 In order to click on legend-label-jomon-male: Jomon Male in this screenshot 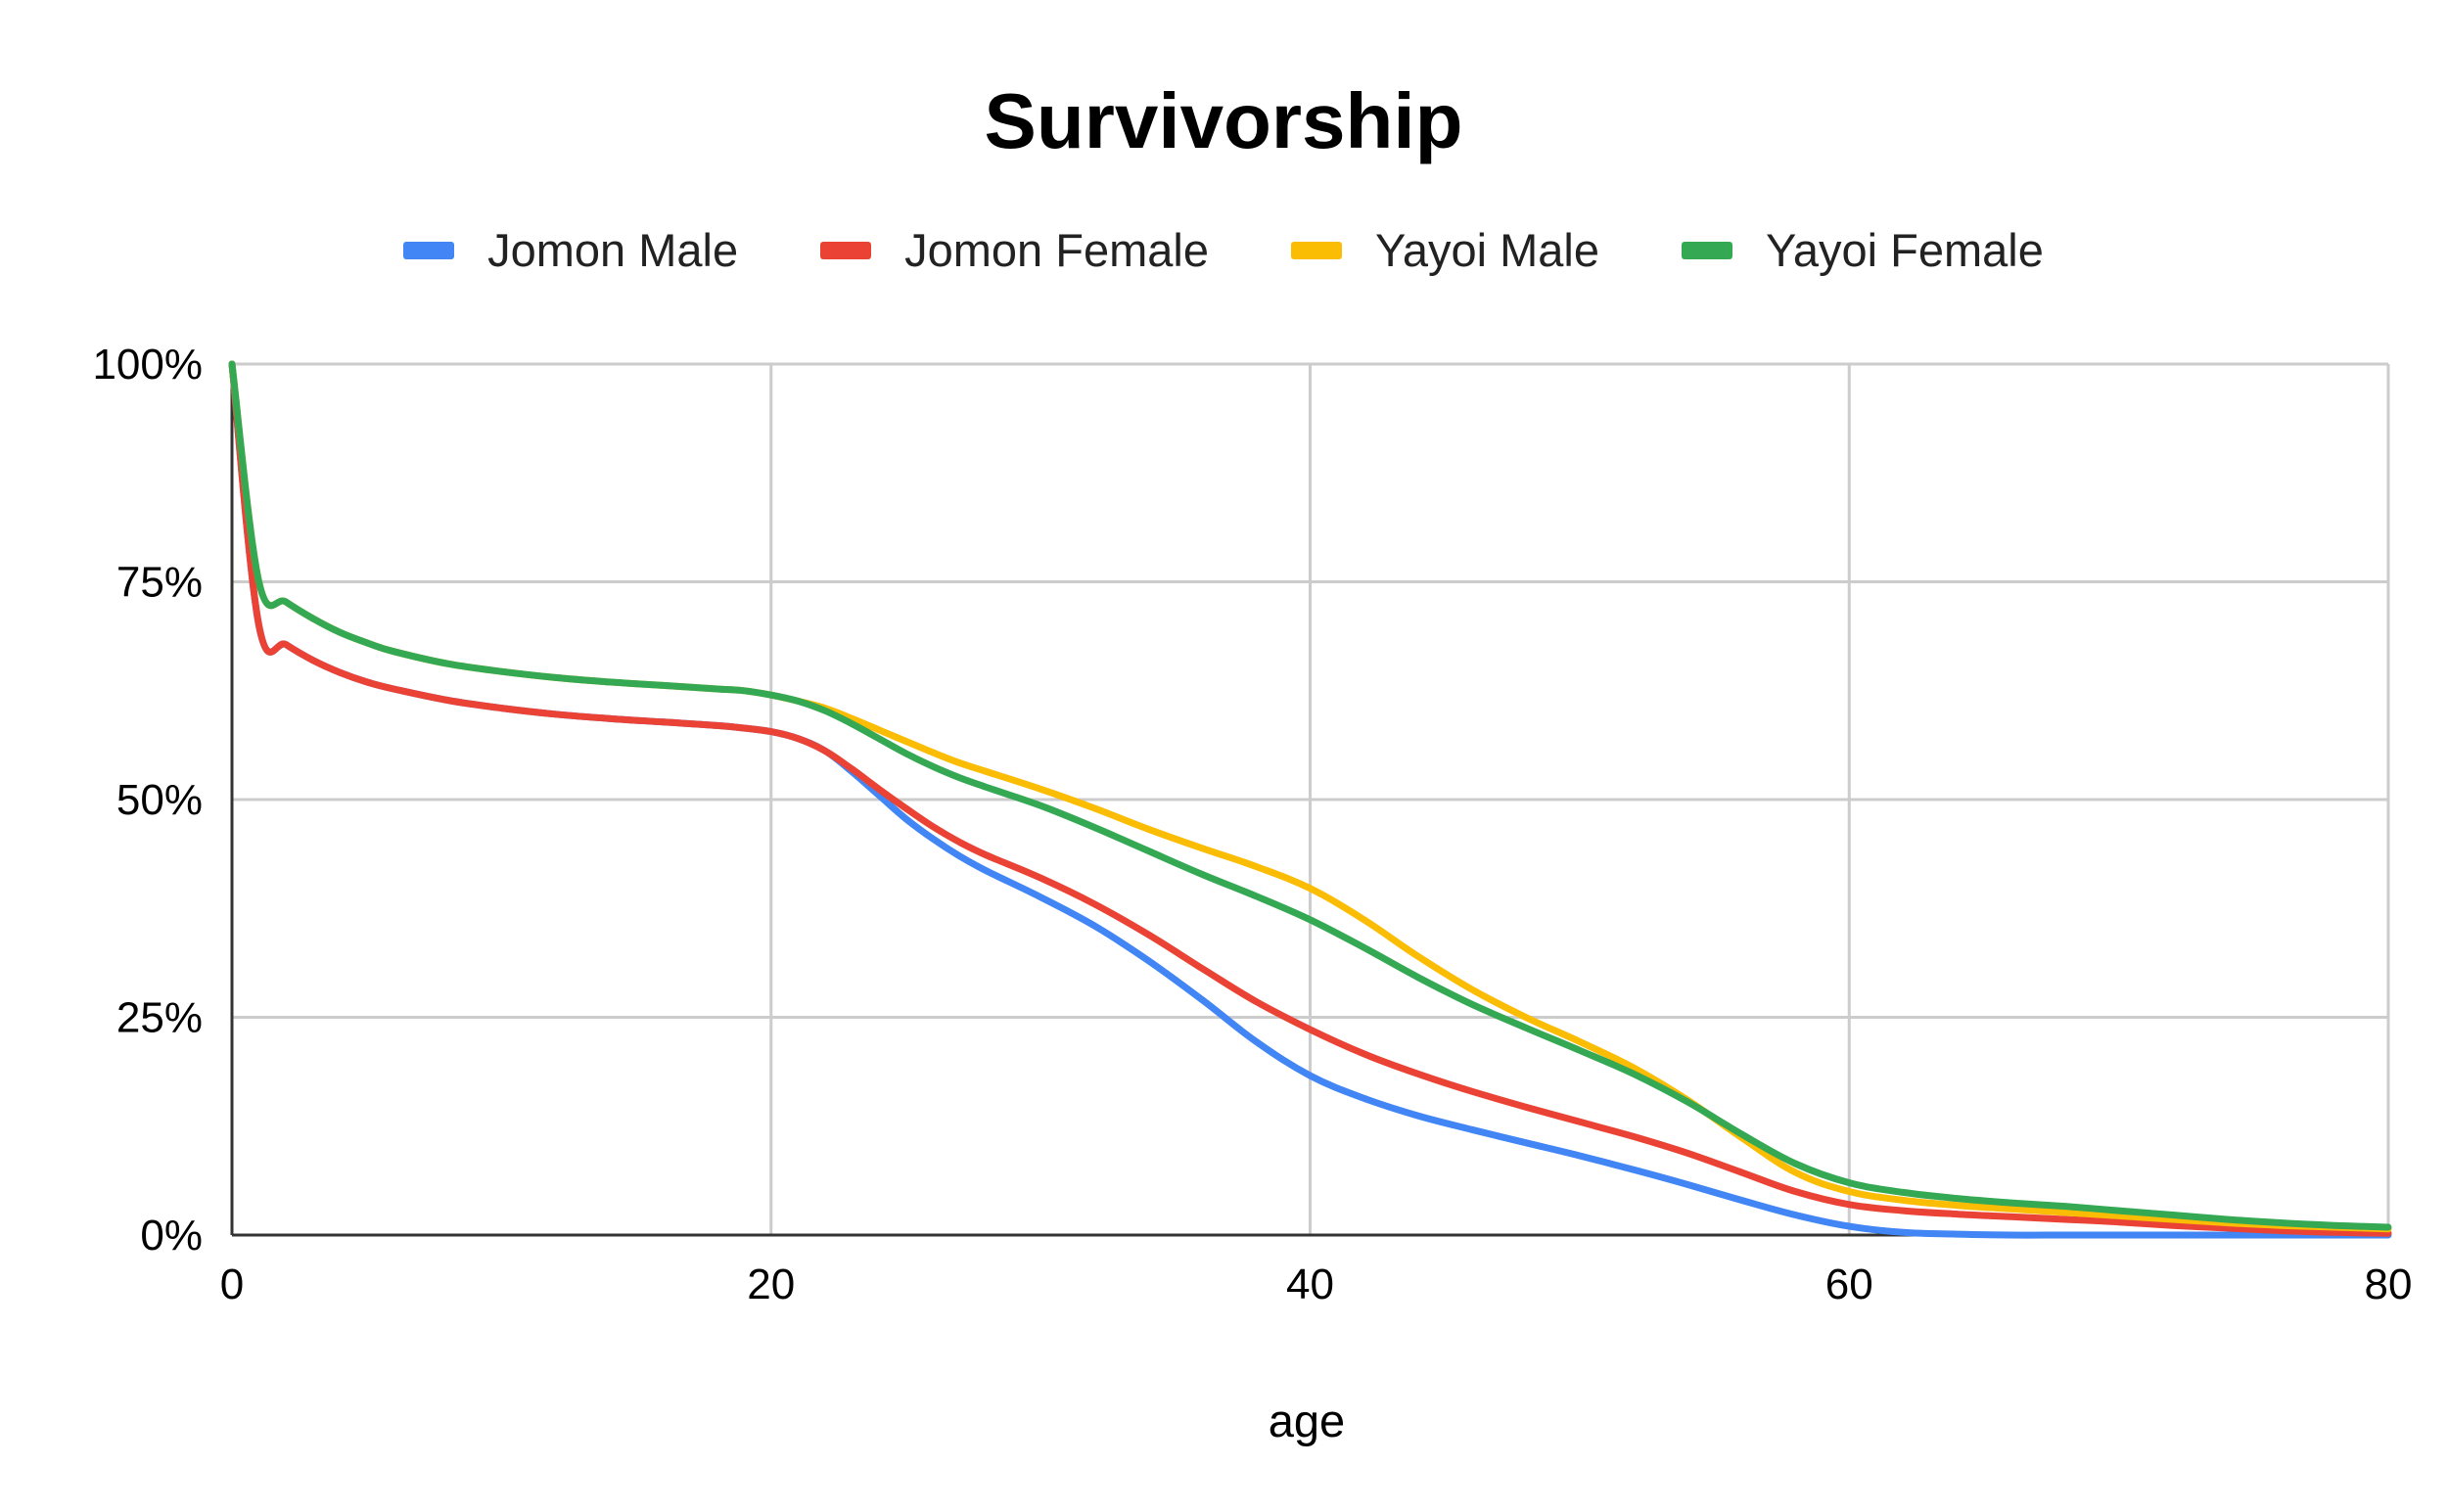, I will do `click(613, 250)`.